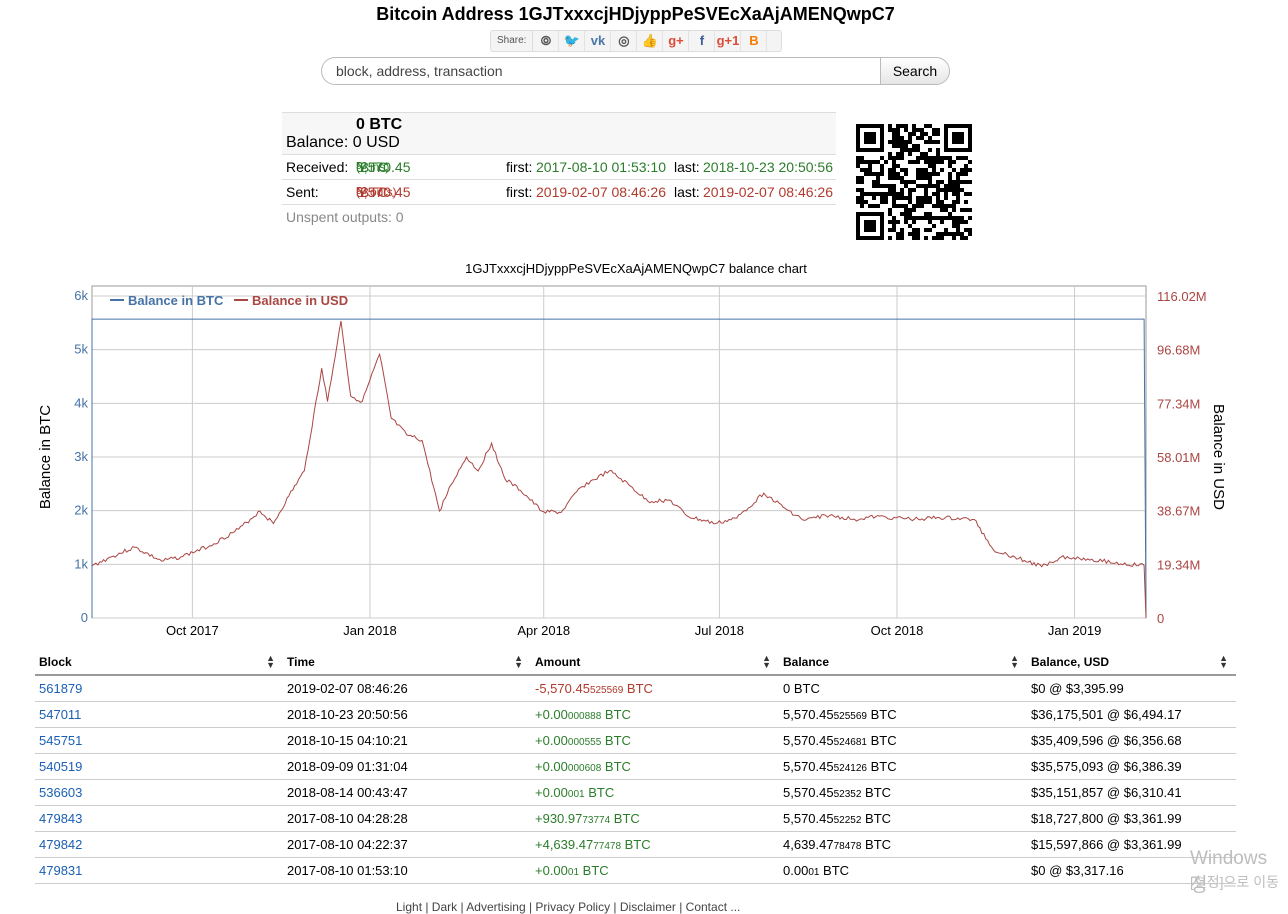 The height and width of the screenshot is (914, 1288). Describe the element at coordinates (655, 688) in the screenshot. I see `tx-amount: -5,570.45525569 BTC` at that location.